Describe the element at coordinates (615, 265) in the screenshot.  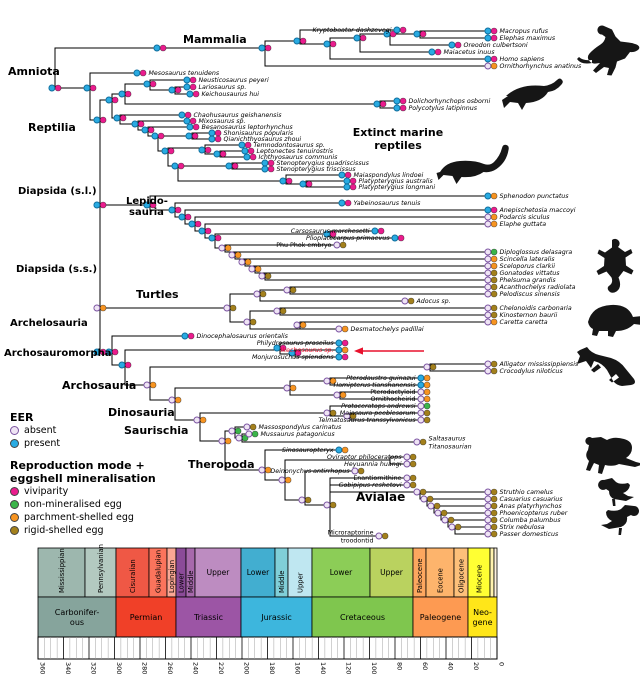
I see `lizard-silhouette-icon` at that location.